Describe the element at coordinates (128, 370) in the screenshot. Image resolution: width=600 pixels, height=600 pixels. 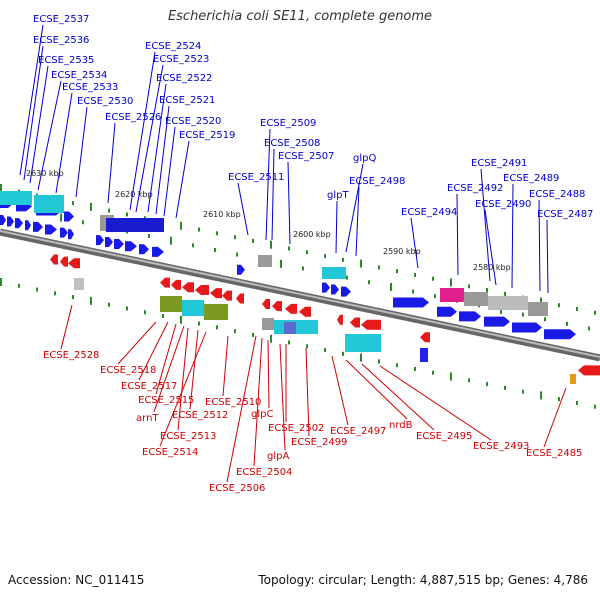
I see `reverse-gene-label: ECSE_2518` at that location.